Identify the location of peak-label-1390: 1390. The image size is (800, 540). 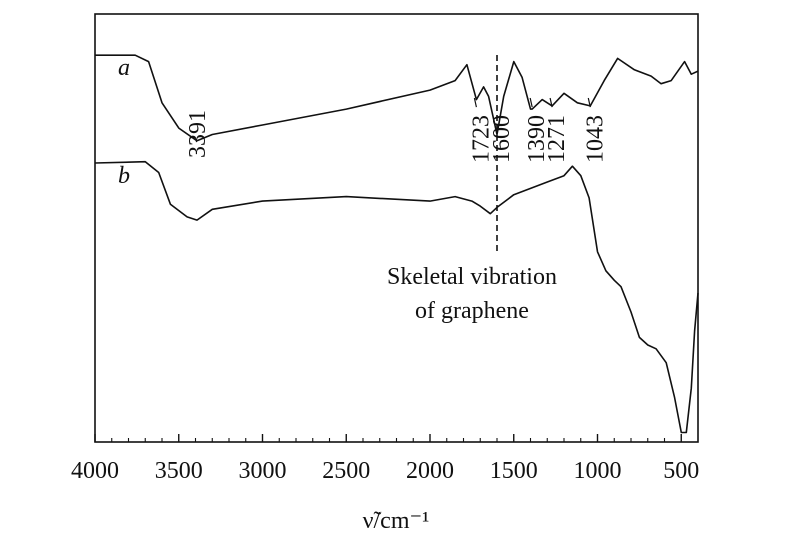
(537, 139).